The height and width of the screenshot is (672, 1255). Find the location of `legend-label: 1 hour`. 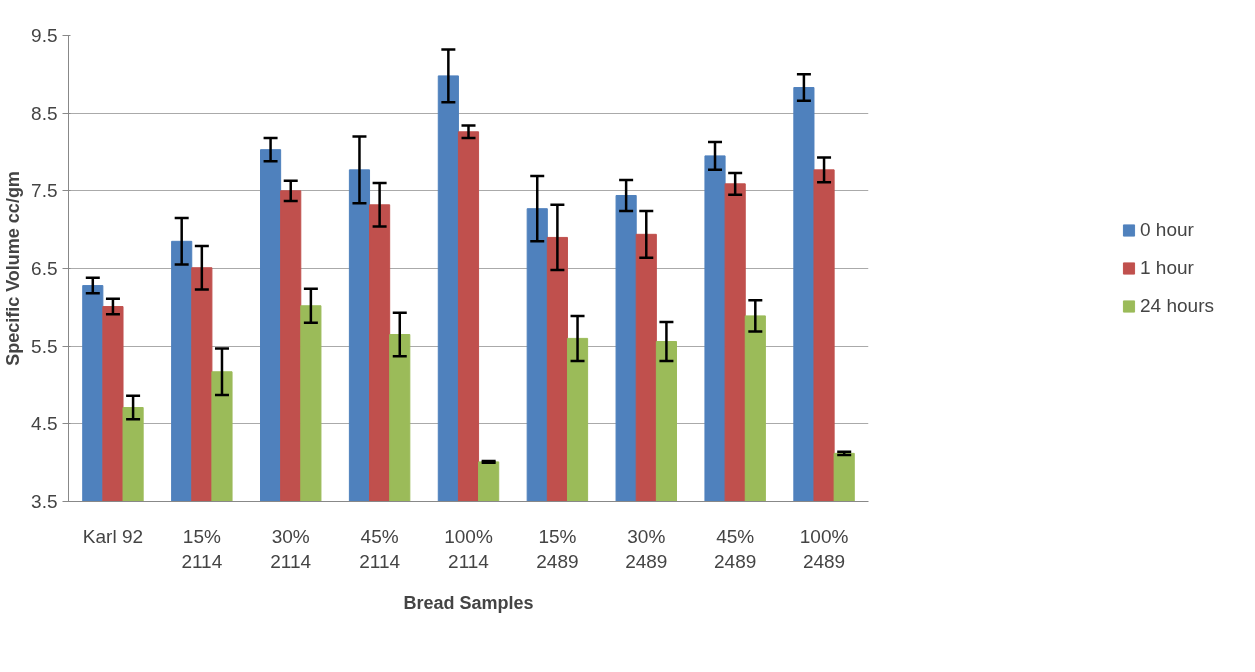

legend-label: 1 hour is located at coordinates (1167, 268).